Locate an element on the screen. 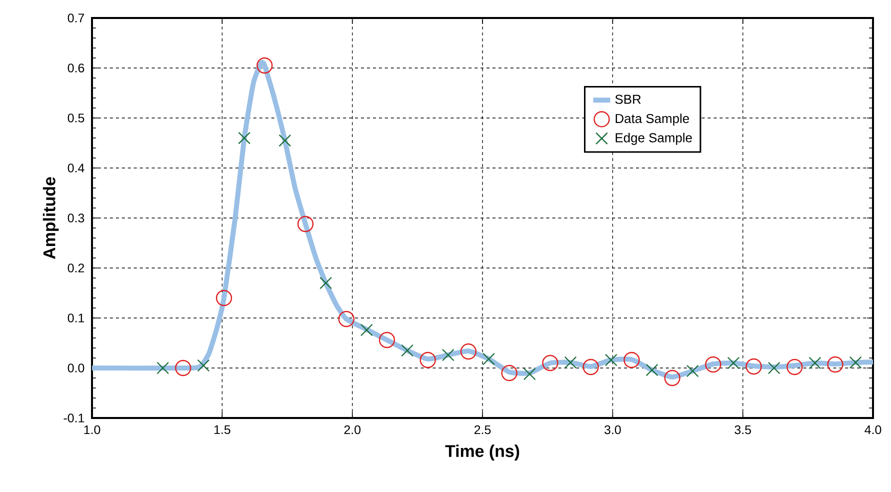 Image resolution: width=891 pixels, height=492 pixels. y-tick-label: 0.6 is located at coordinates (76, 68).